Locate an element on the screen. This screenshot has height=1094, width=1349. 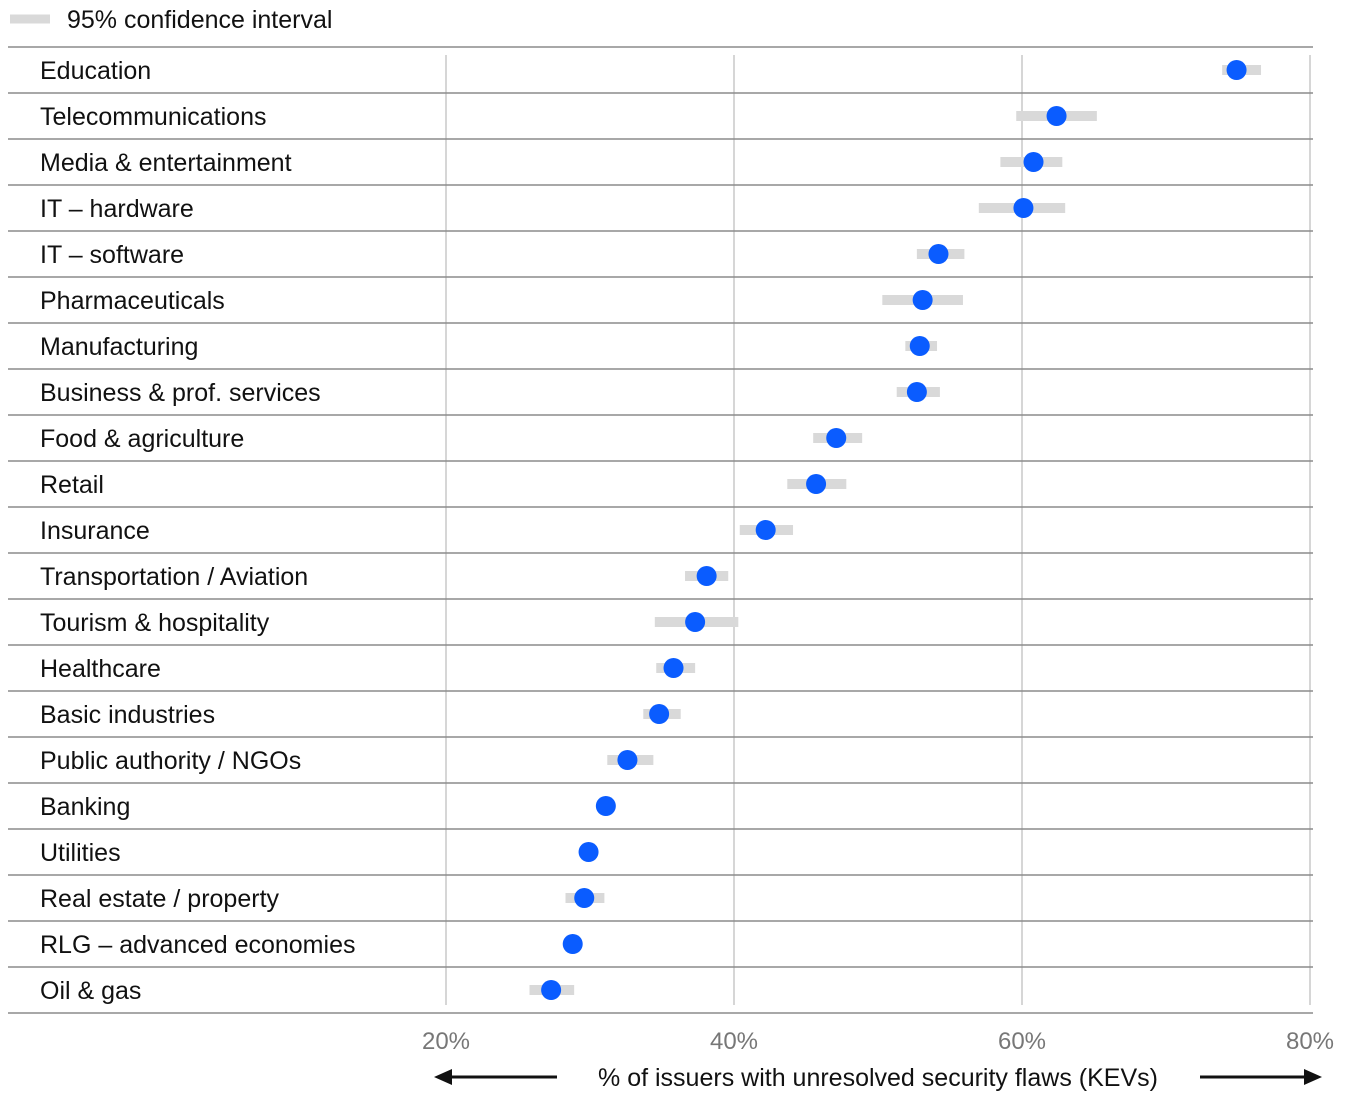
row-label: Retail is located at coordinates (72, 485).